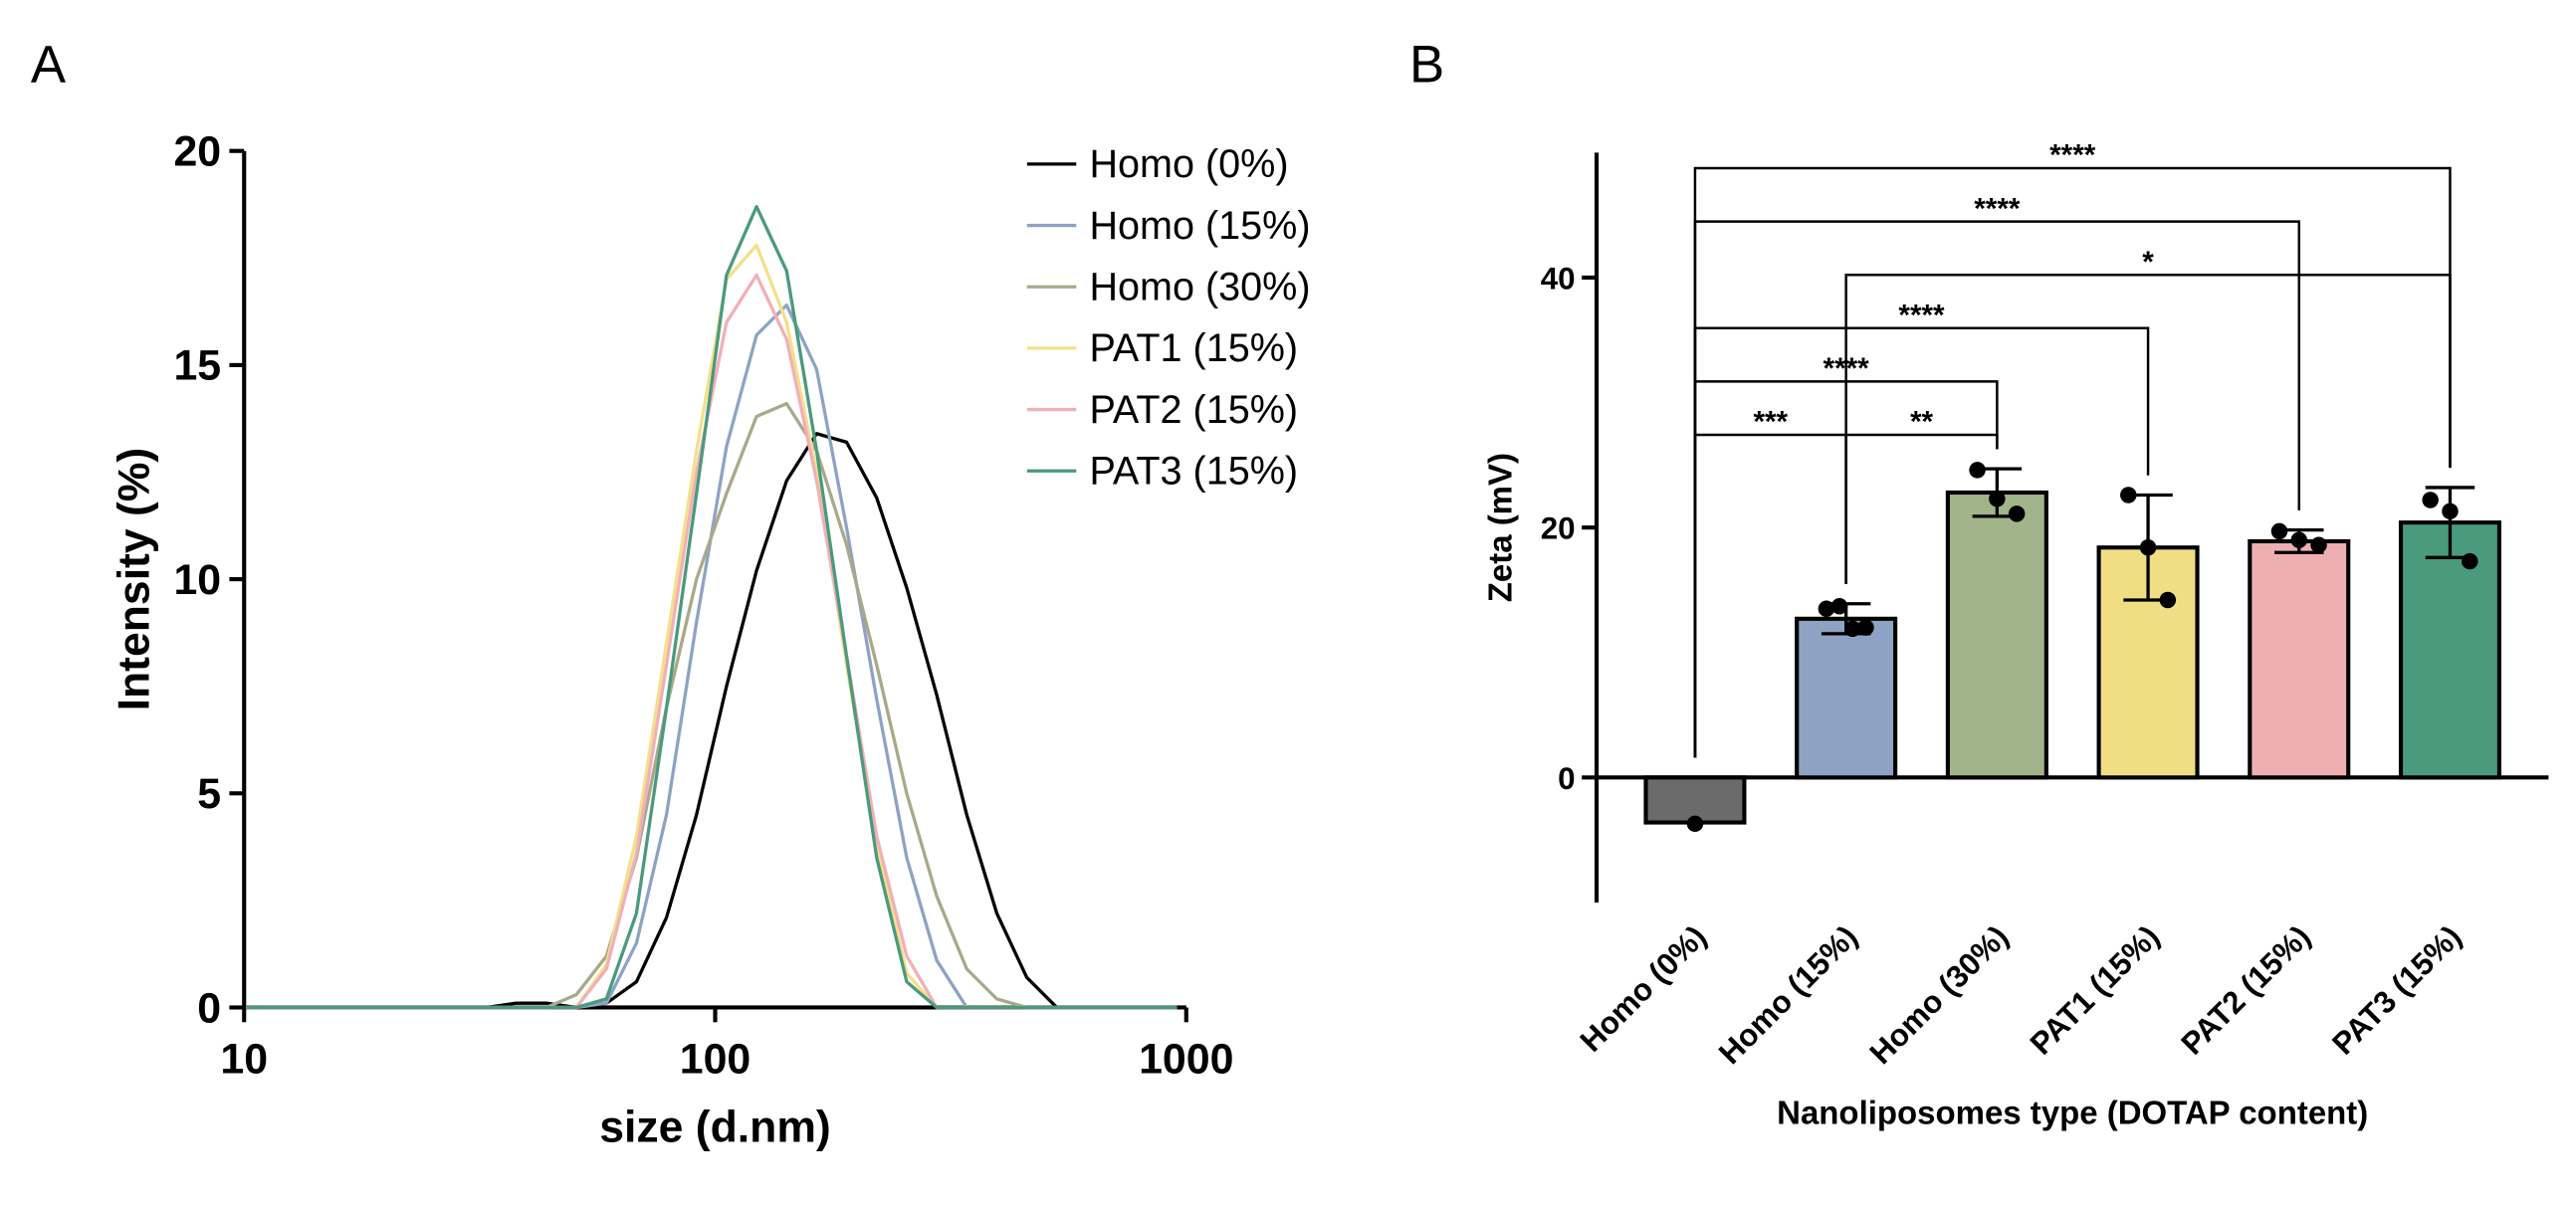 The width and height of the screenshot is (2576, 1206). What do you see at coordinates (134, 579) in the screenshot?
I see `y-axis-label: Intensity (%)` at bounding box center [134, 579].